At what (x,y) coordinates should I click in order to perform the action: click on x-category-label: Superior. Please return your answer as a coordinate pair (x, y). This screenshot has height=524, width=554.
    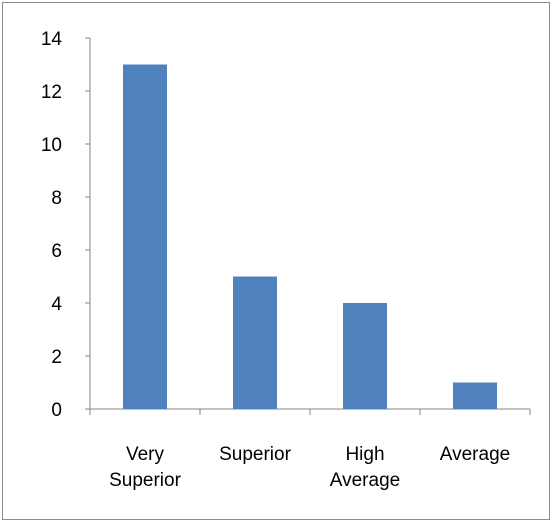
    Looking at the image, I should click on (255, 454).